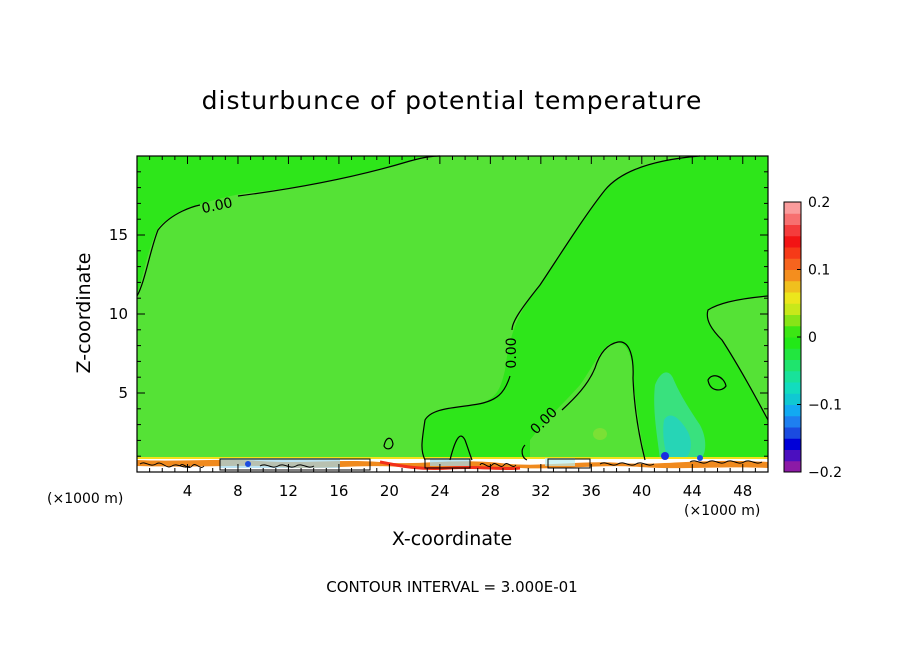 The image size is (904, 654). I want to click on colorbar-tick-label: −0.2, so click(825, 473).